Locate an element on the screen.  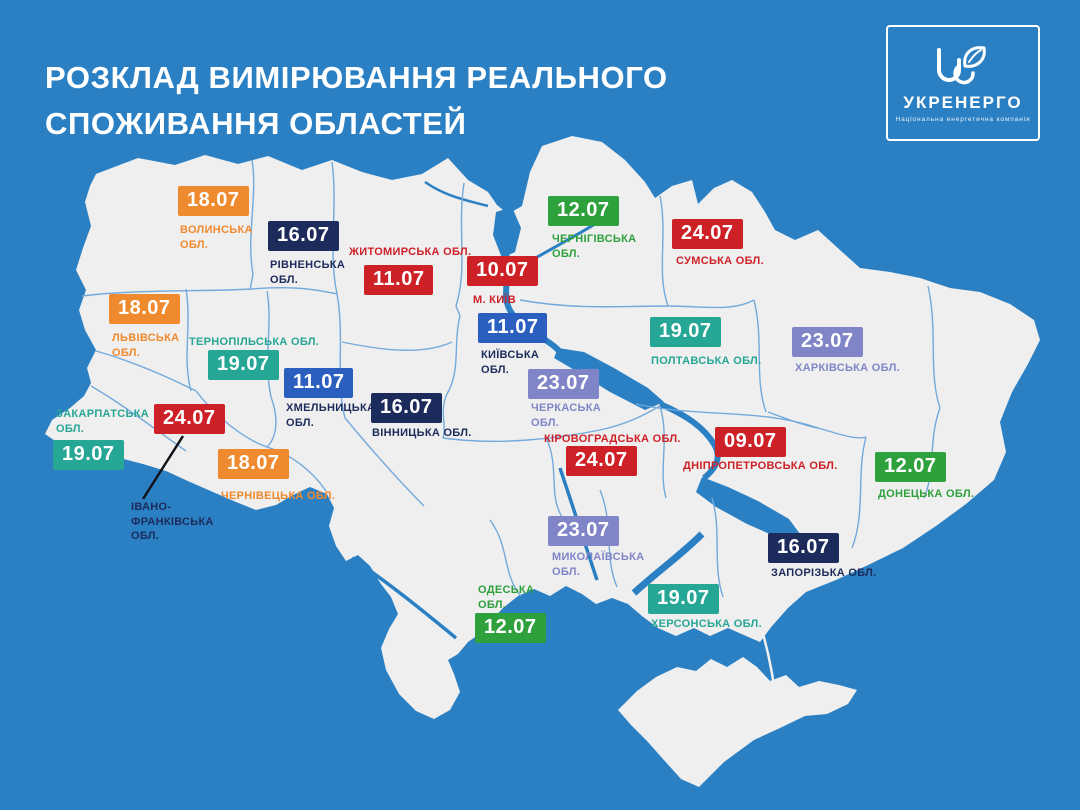
region-label-sumy: СУМСЬКА ОБЛ. is located at coordinates (720, 261).